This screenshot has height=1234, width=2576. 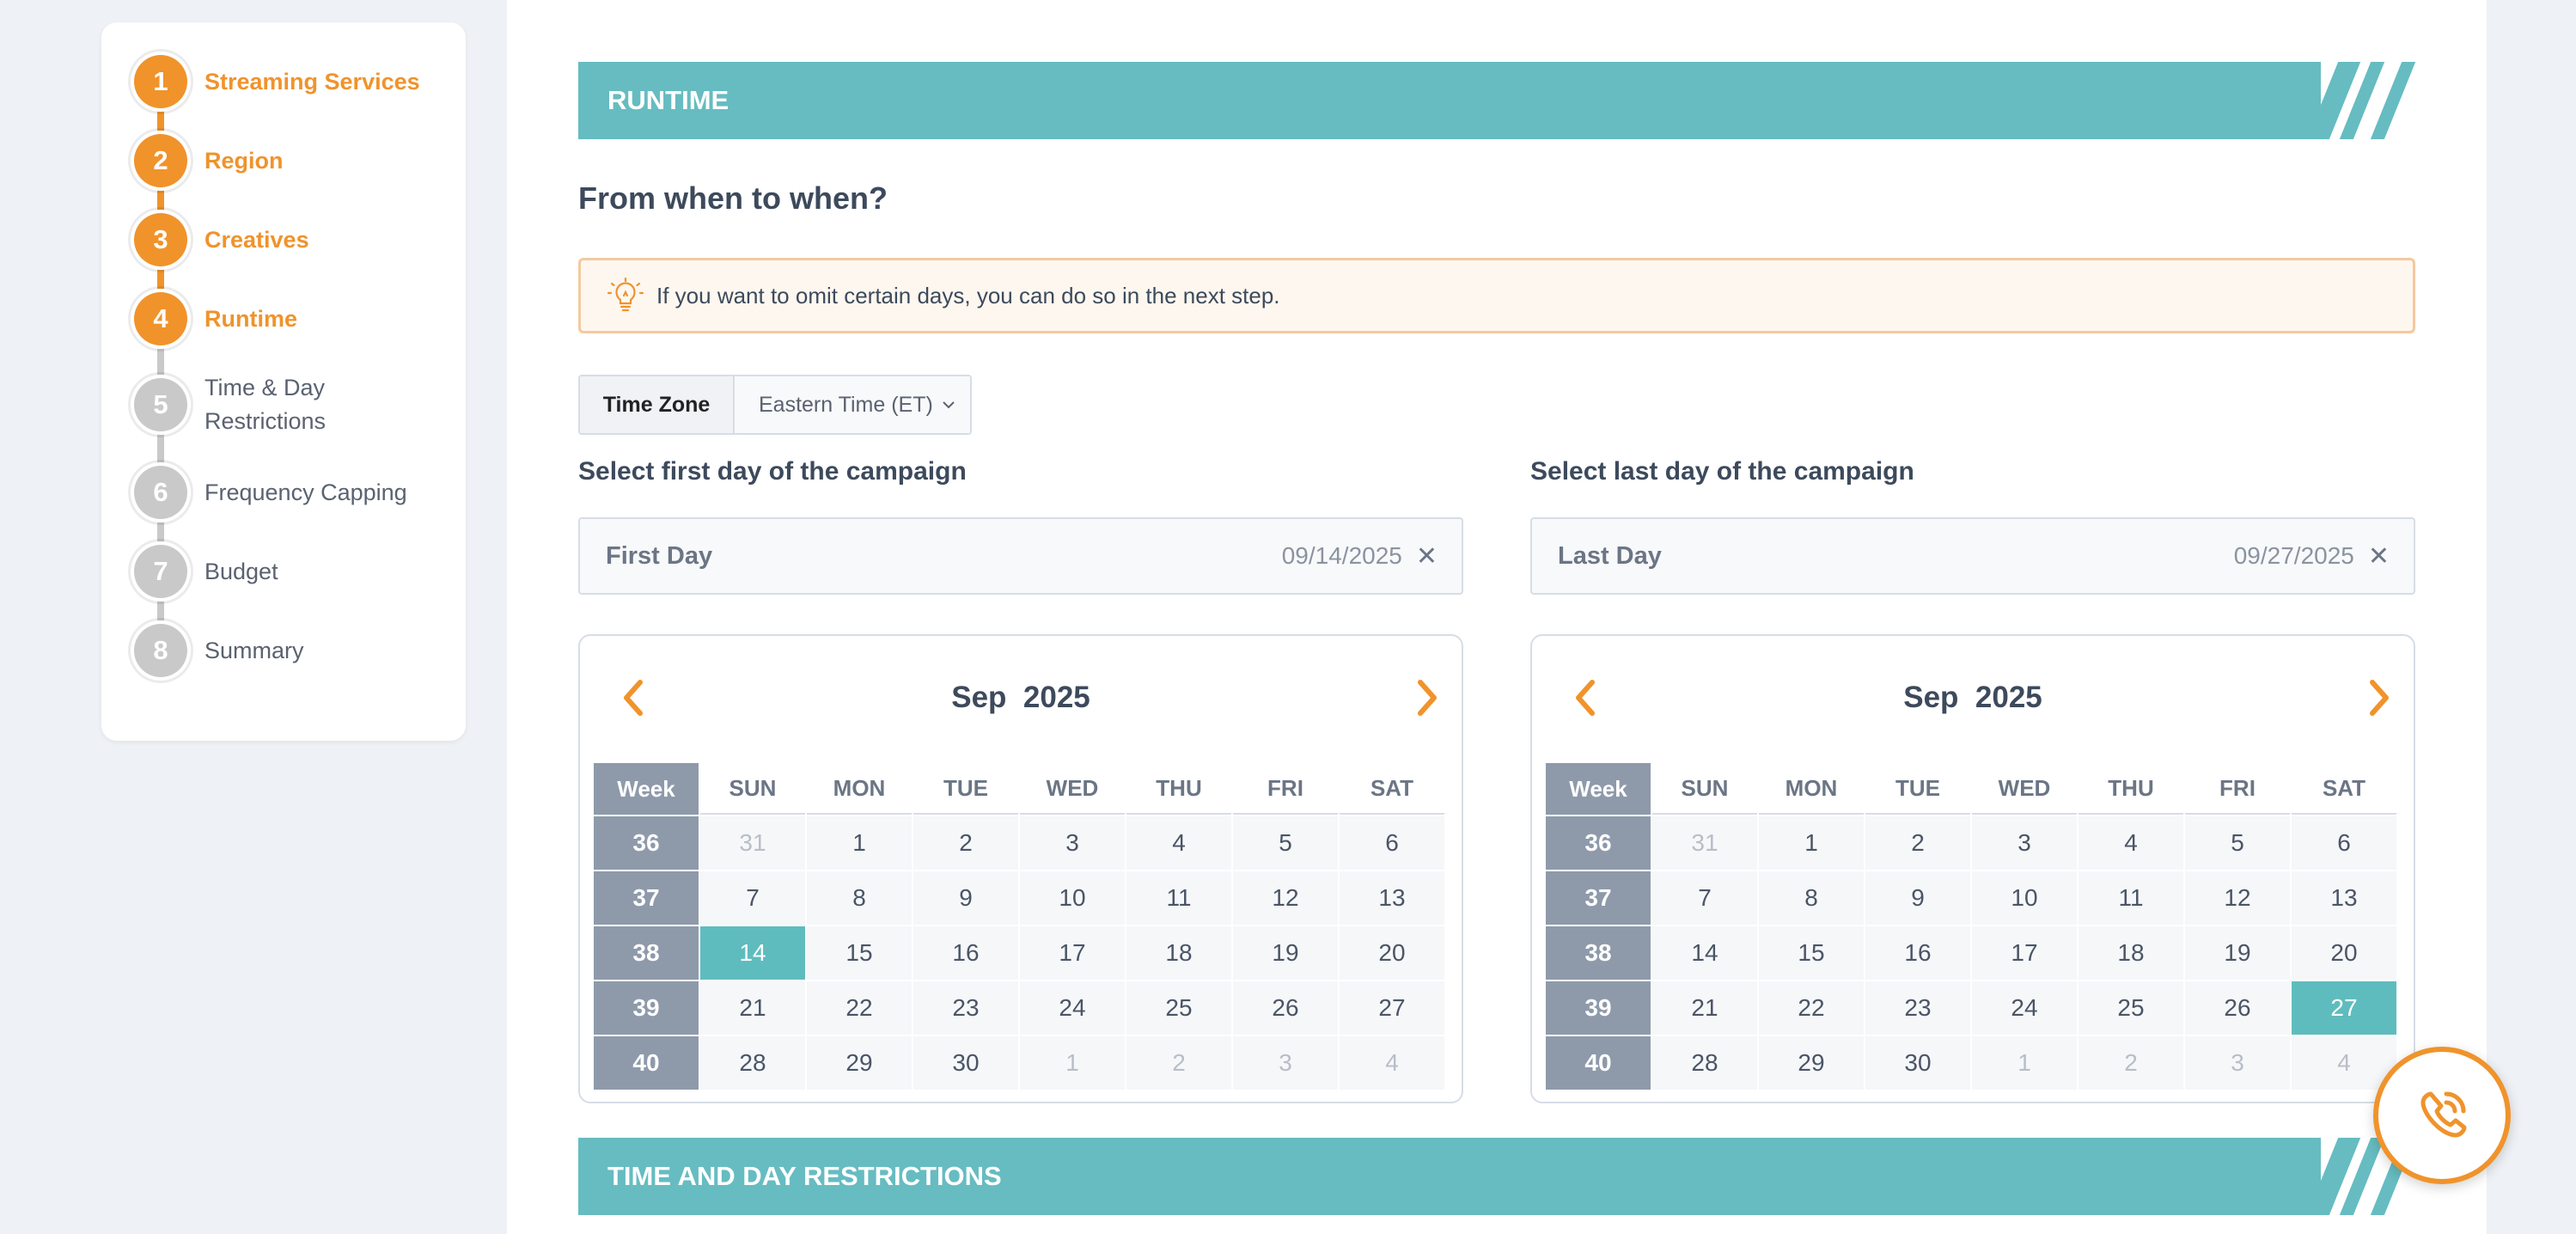 What do you see at coordinates (2442, 1116) in the screenshot?
I see `call-support-button` at bounding box center [2442, 1116].